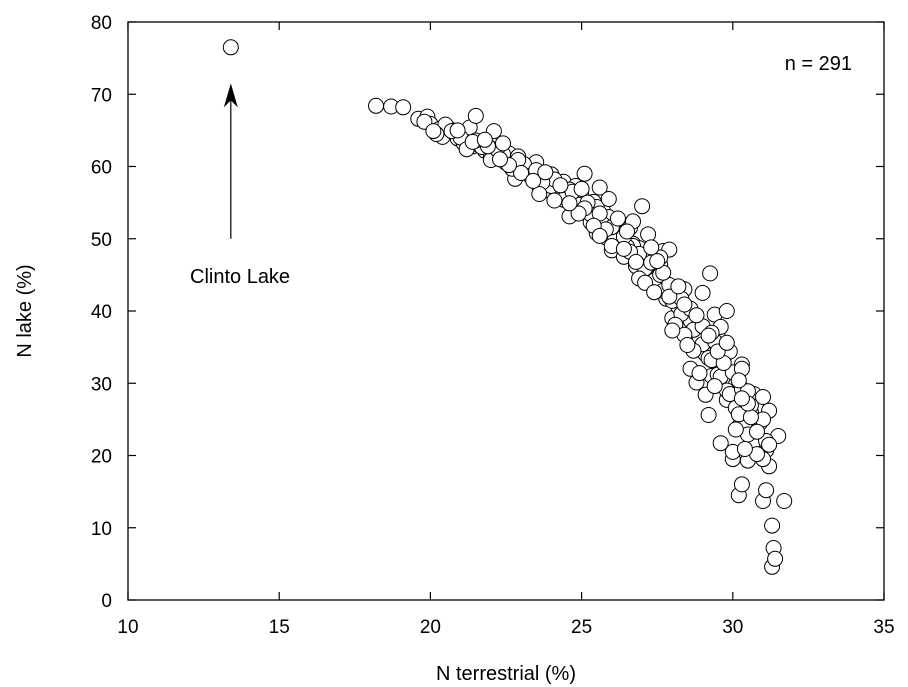 The image size is (908, 687). What do you see at coordinates (101, 23) in the screenshot?
I see `y-tick-label-8: 80` at bounding box center [101, 23].